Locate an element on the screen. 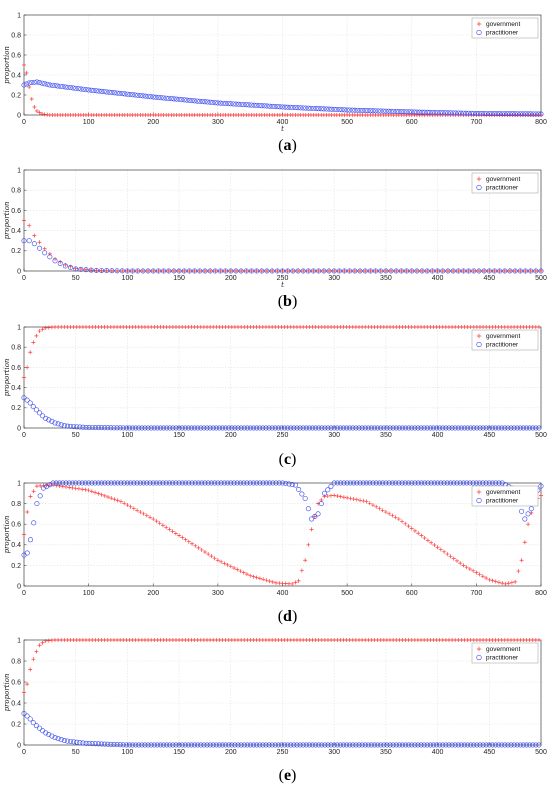  x-tick-label: 300 is located at coordinates (218, 122).